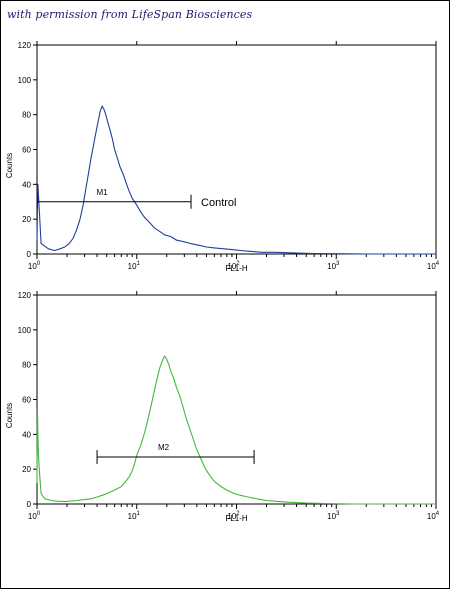  I want to click on control-annotation: Control, so click(218, 203).